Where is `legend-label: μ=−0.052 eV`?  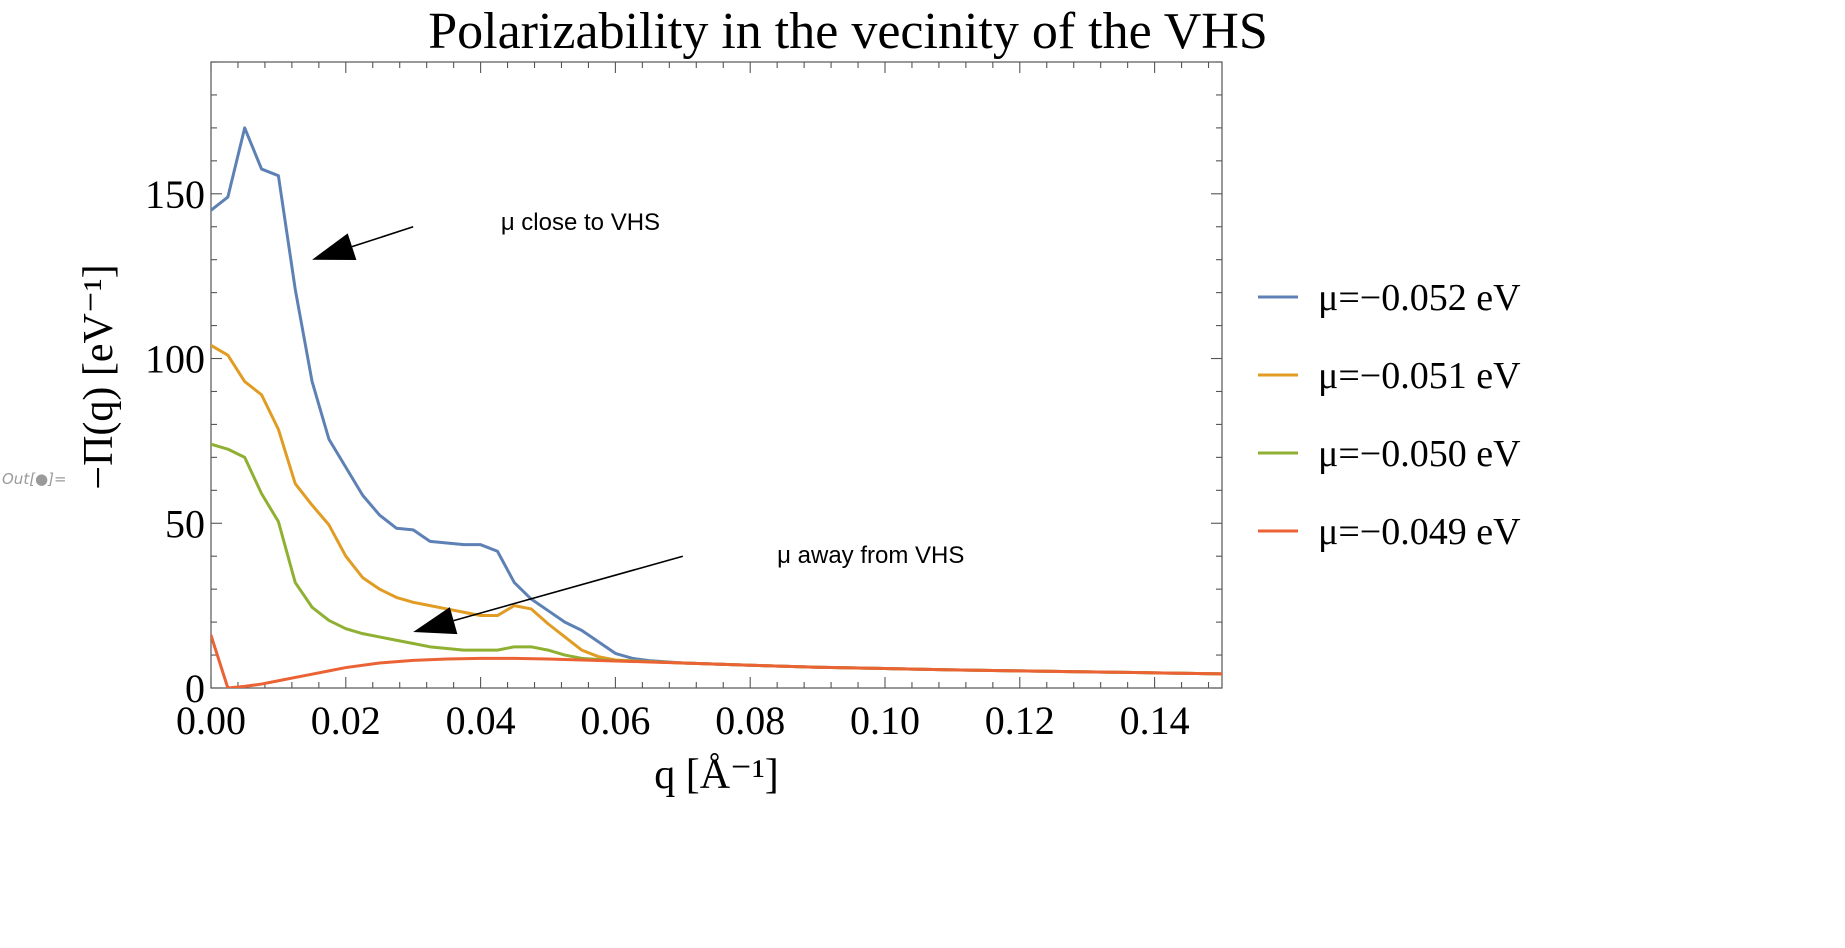 legend-label: μ=−0.052 eV is located at coordinates (1419, 298).